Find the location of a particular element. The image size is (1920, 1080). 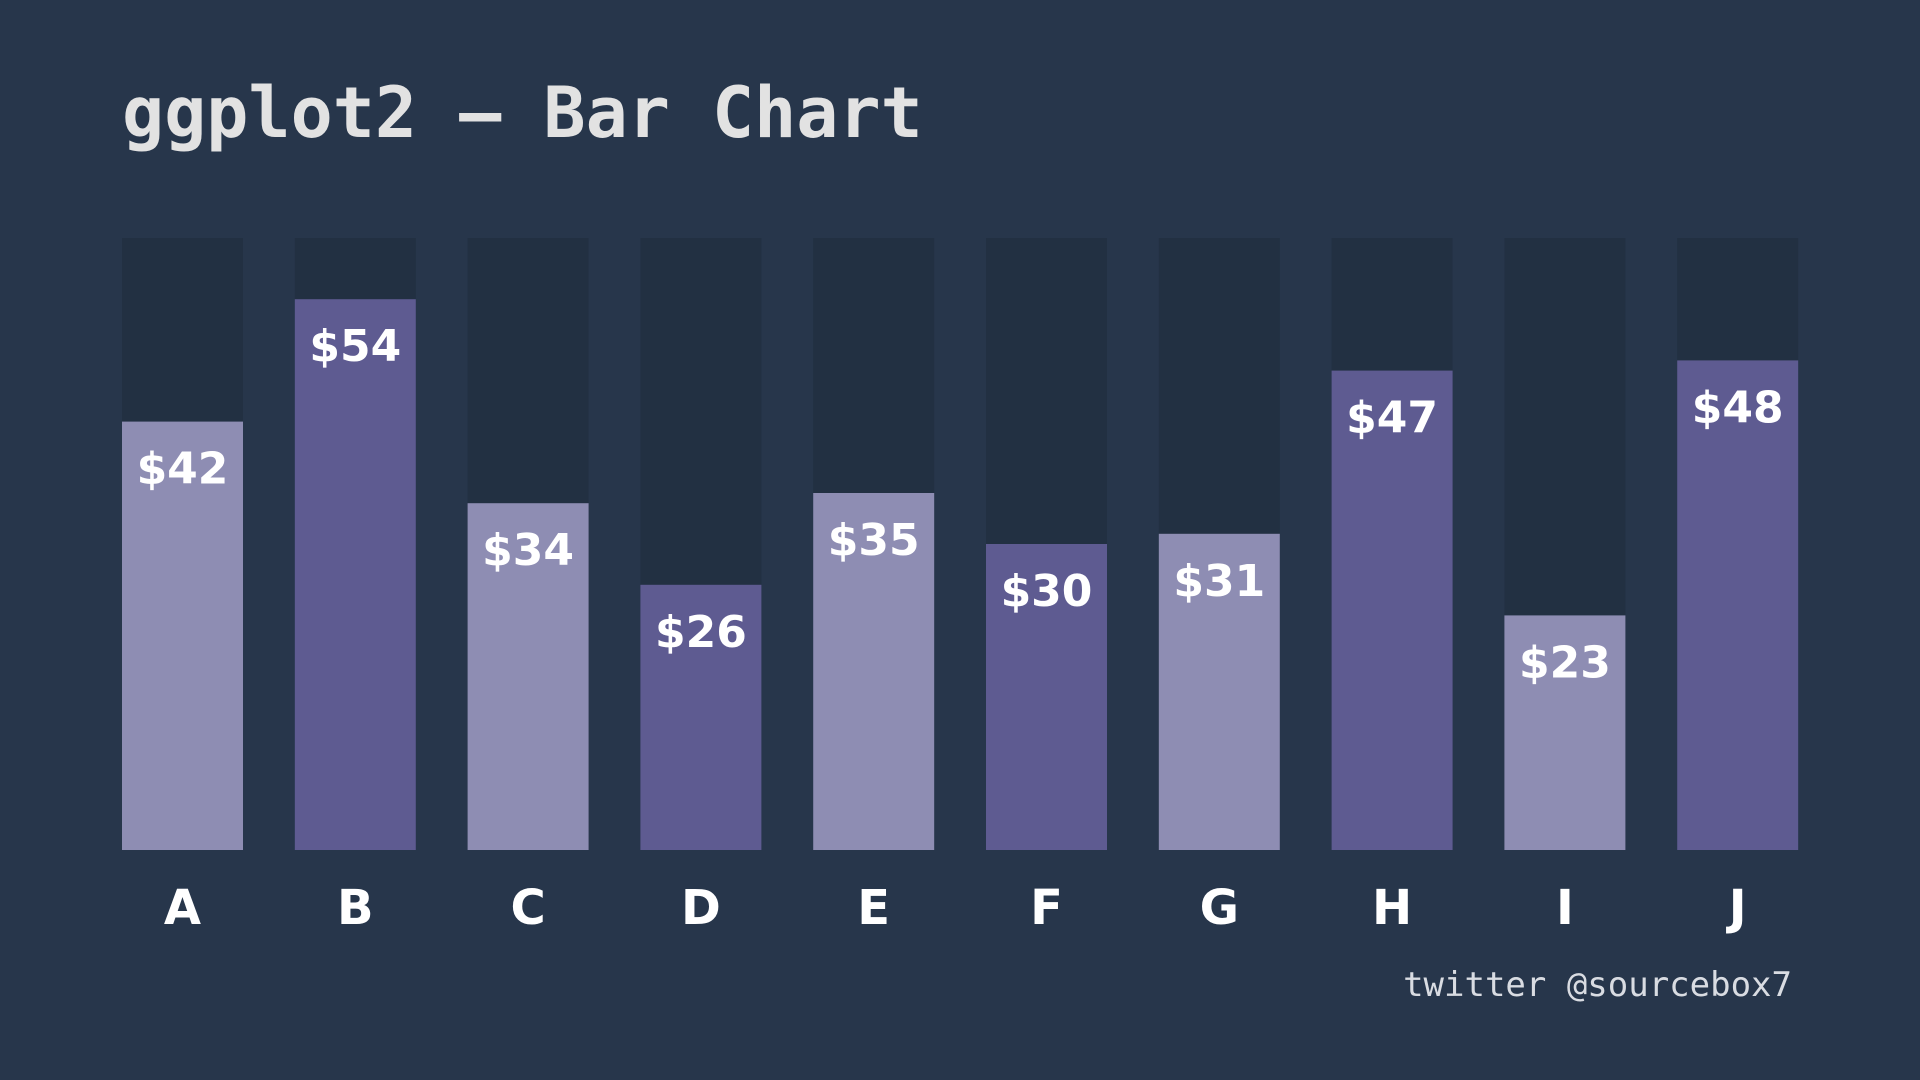

credit-text: twitter @sourcebox7 is located at coordinates (1597, 985).